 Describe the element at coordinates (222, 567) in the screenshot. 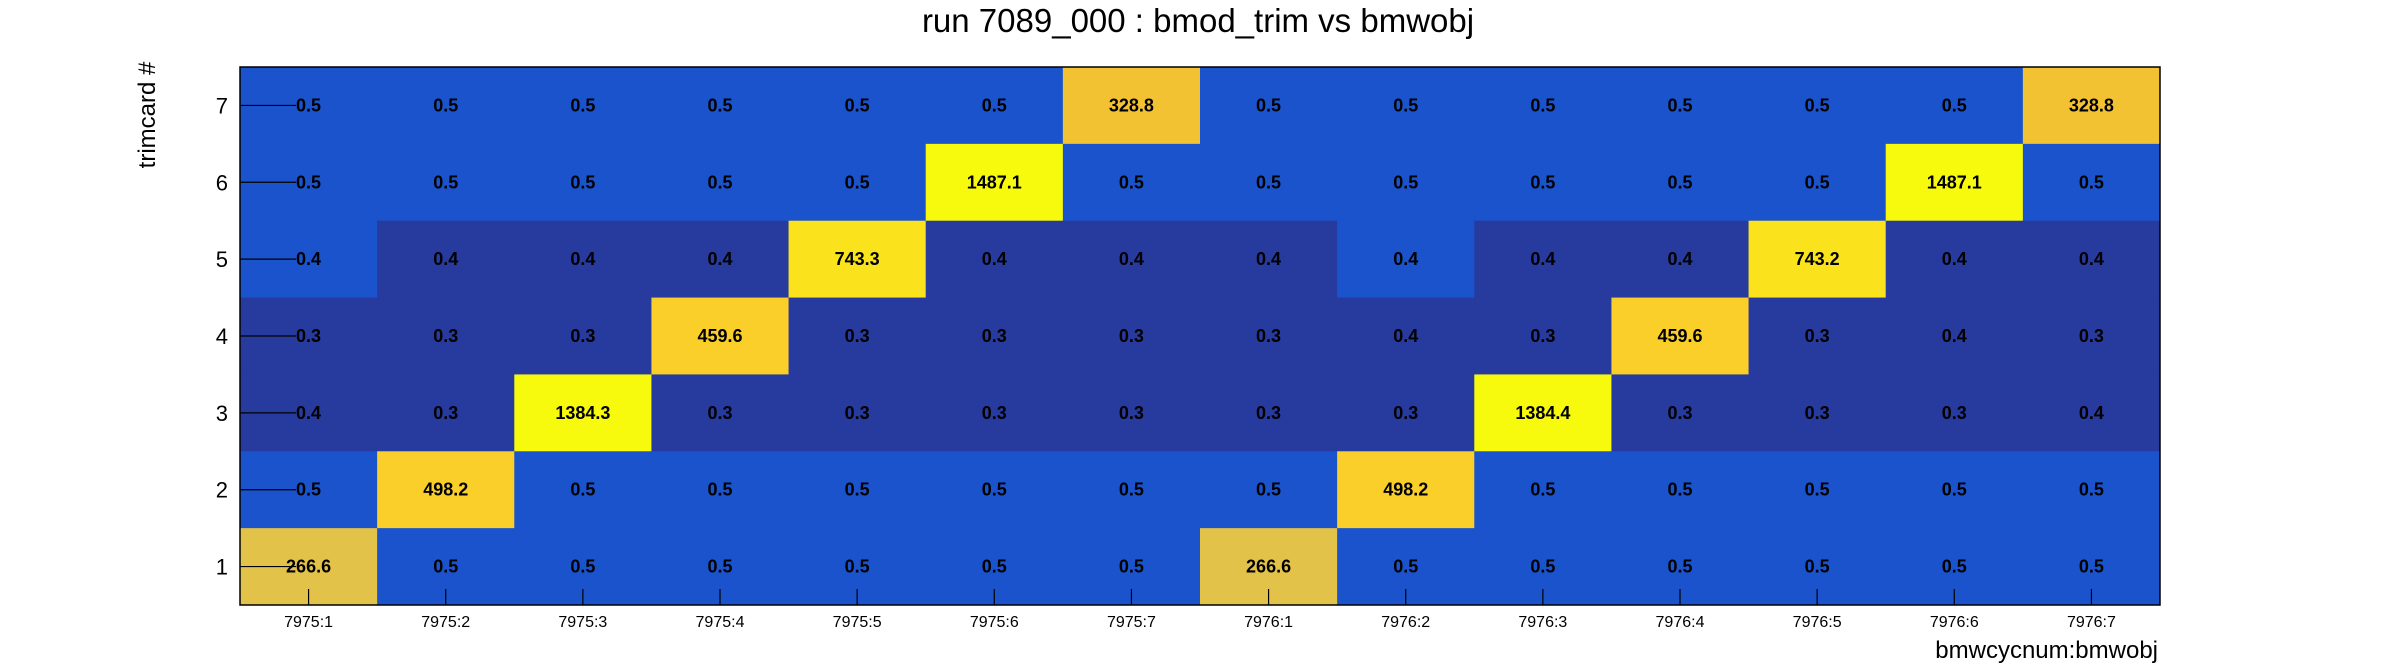

I see `y-tick-label: 1` at that location.